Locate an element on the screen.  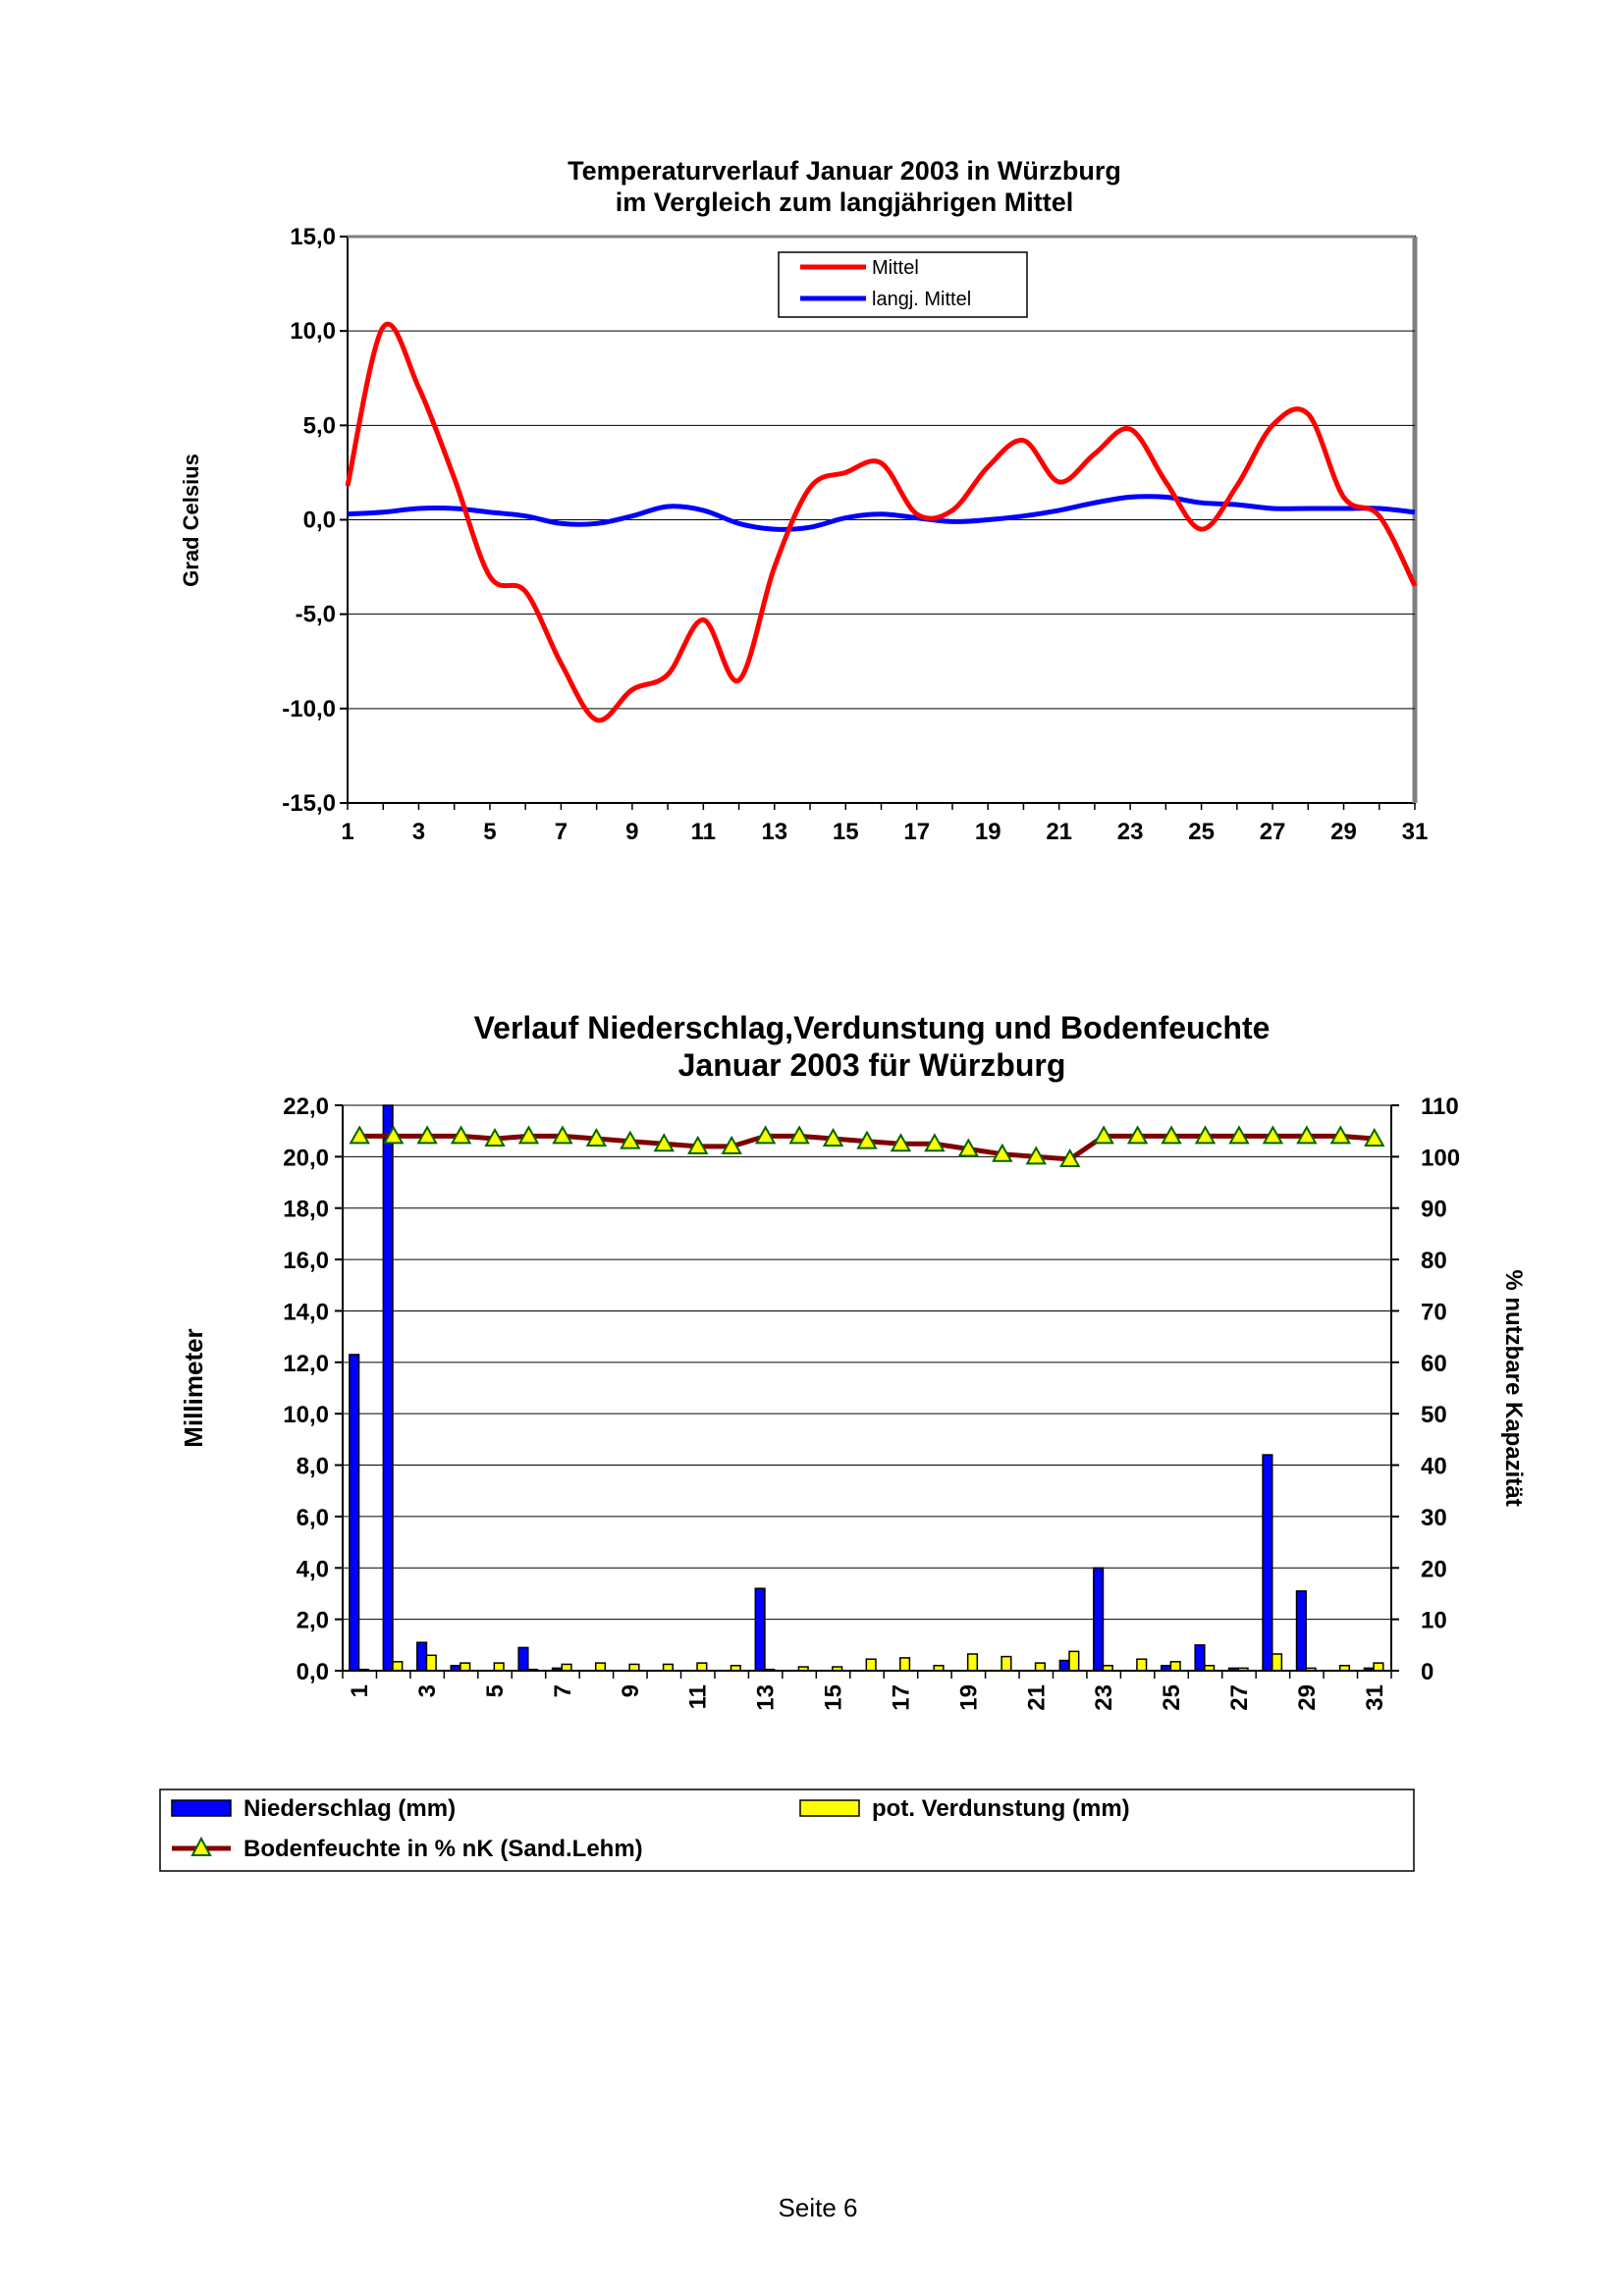
chart2-y-tick-label: 18,0 is located at coordinates (306, 1210).